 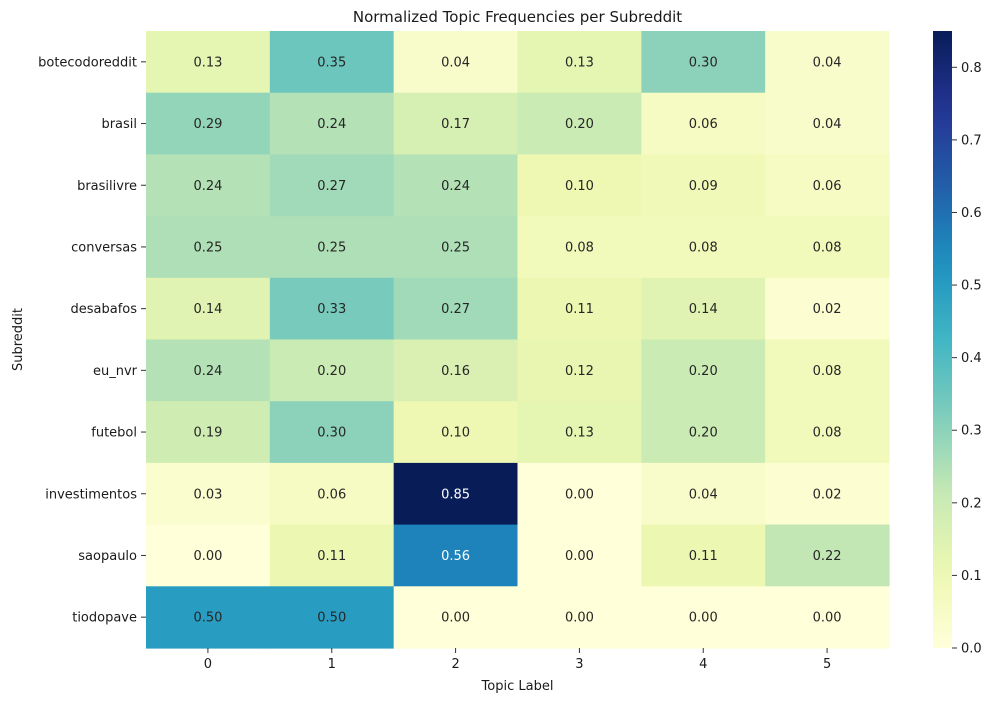 I want to click on cell-value-label: 0.29, so click(x=207, y=124).